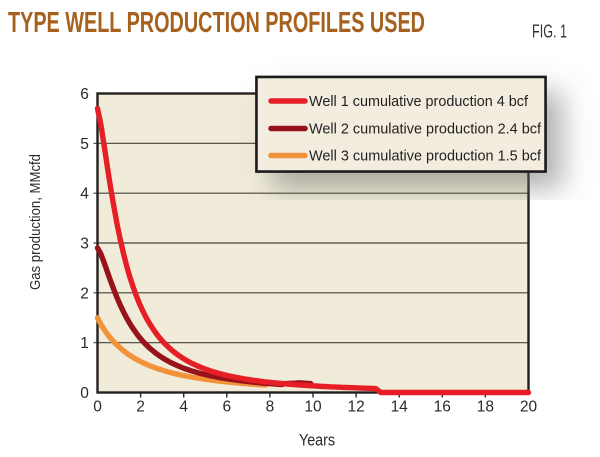 This screenshot has height=457, width=600. I want to click on svg-text:Well 3 cumulative production 1: Well 3 cumulative production 1.5 bcf, so click(425, 156).